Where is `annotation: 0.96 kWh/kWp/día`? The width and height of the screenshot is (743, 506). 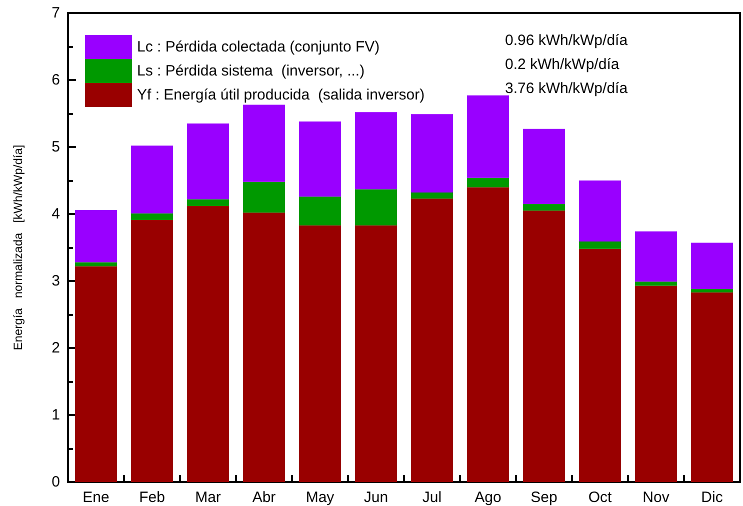 annotation: 0.96 kWh/kWp/día is located at coordinates (566, 40).